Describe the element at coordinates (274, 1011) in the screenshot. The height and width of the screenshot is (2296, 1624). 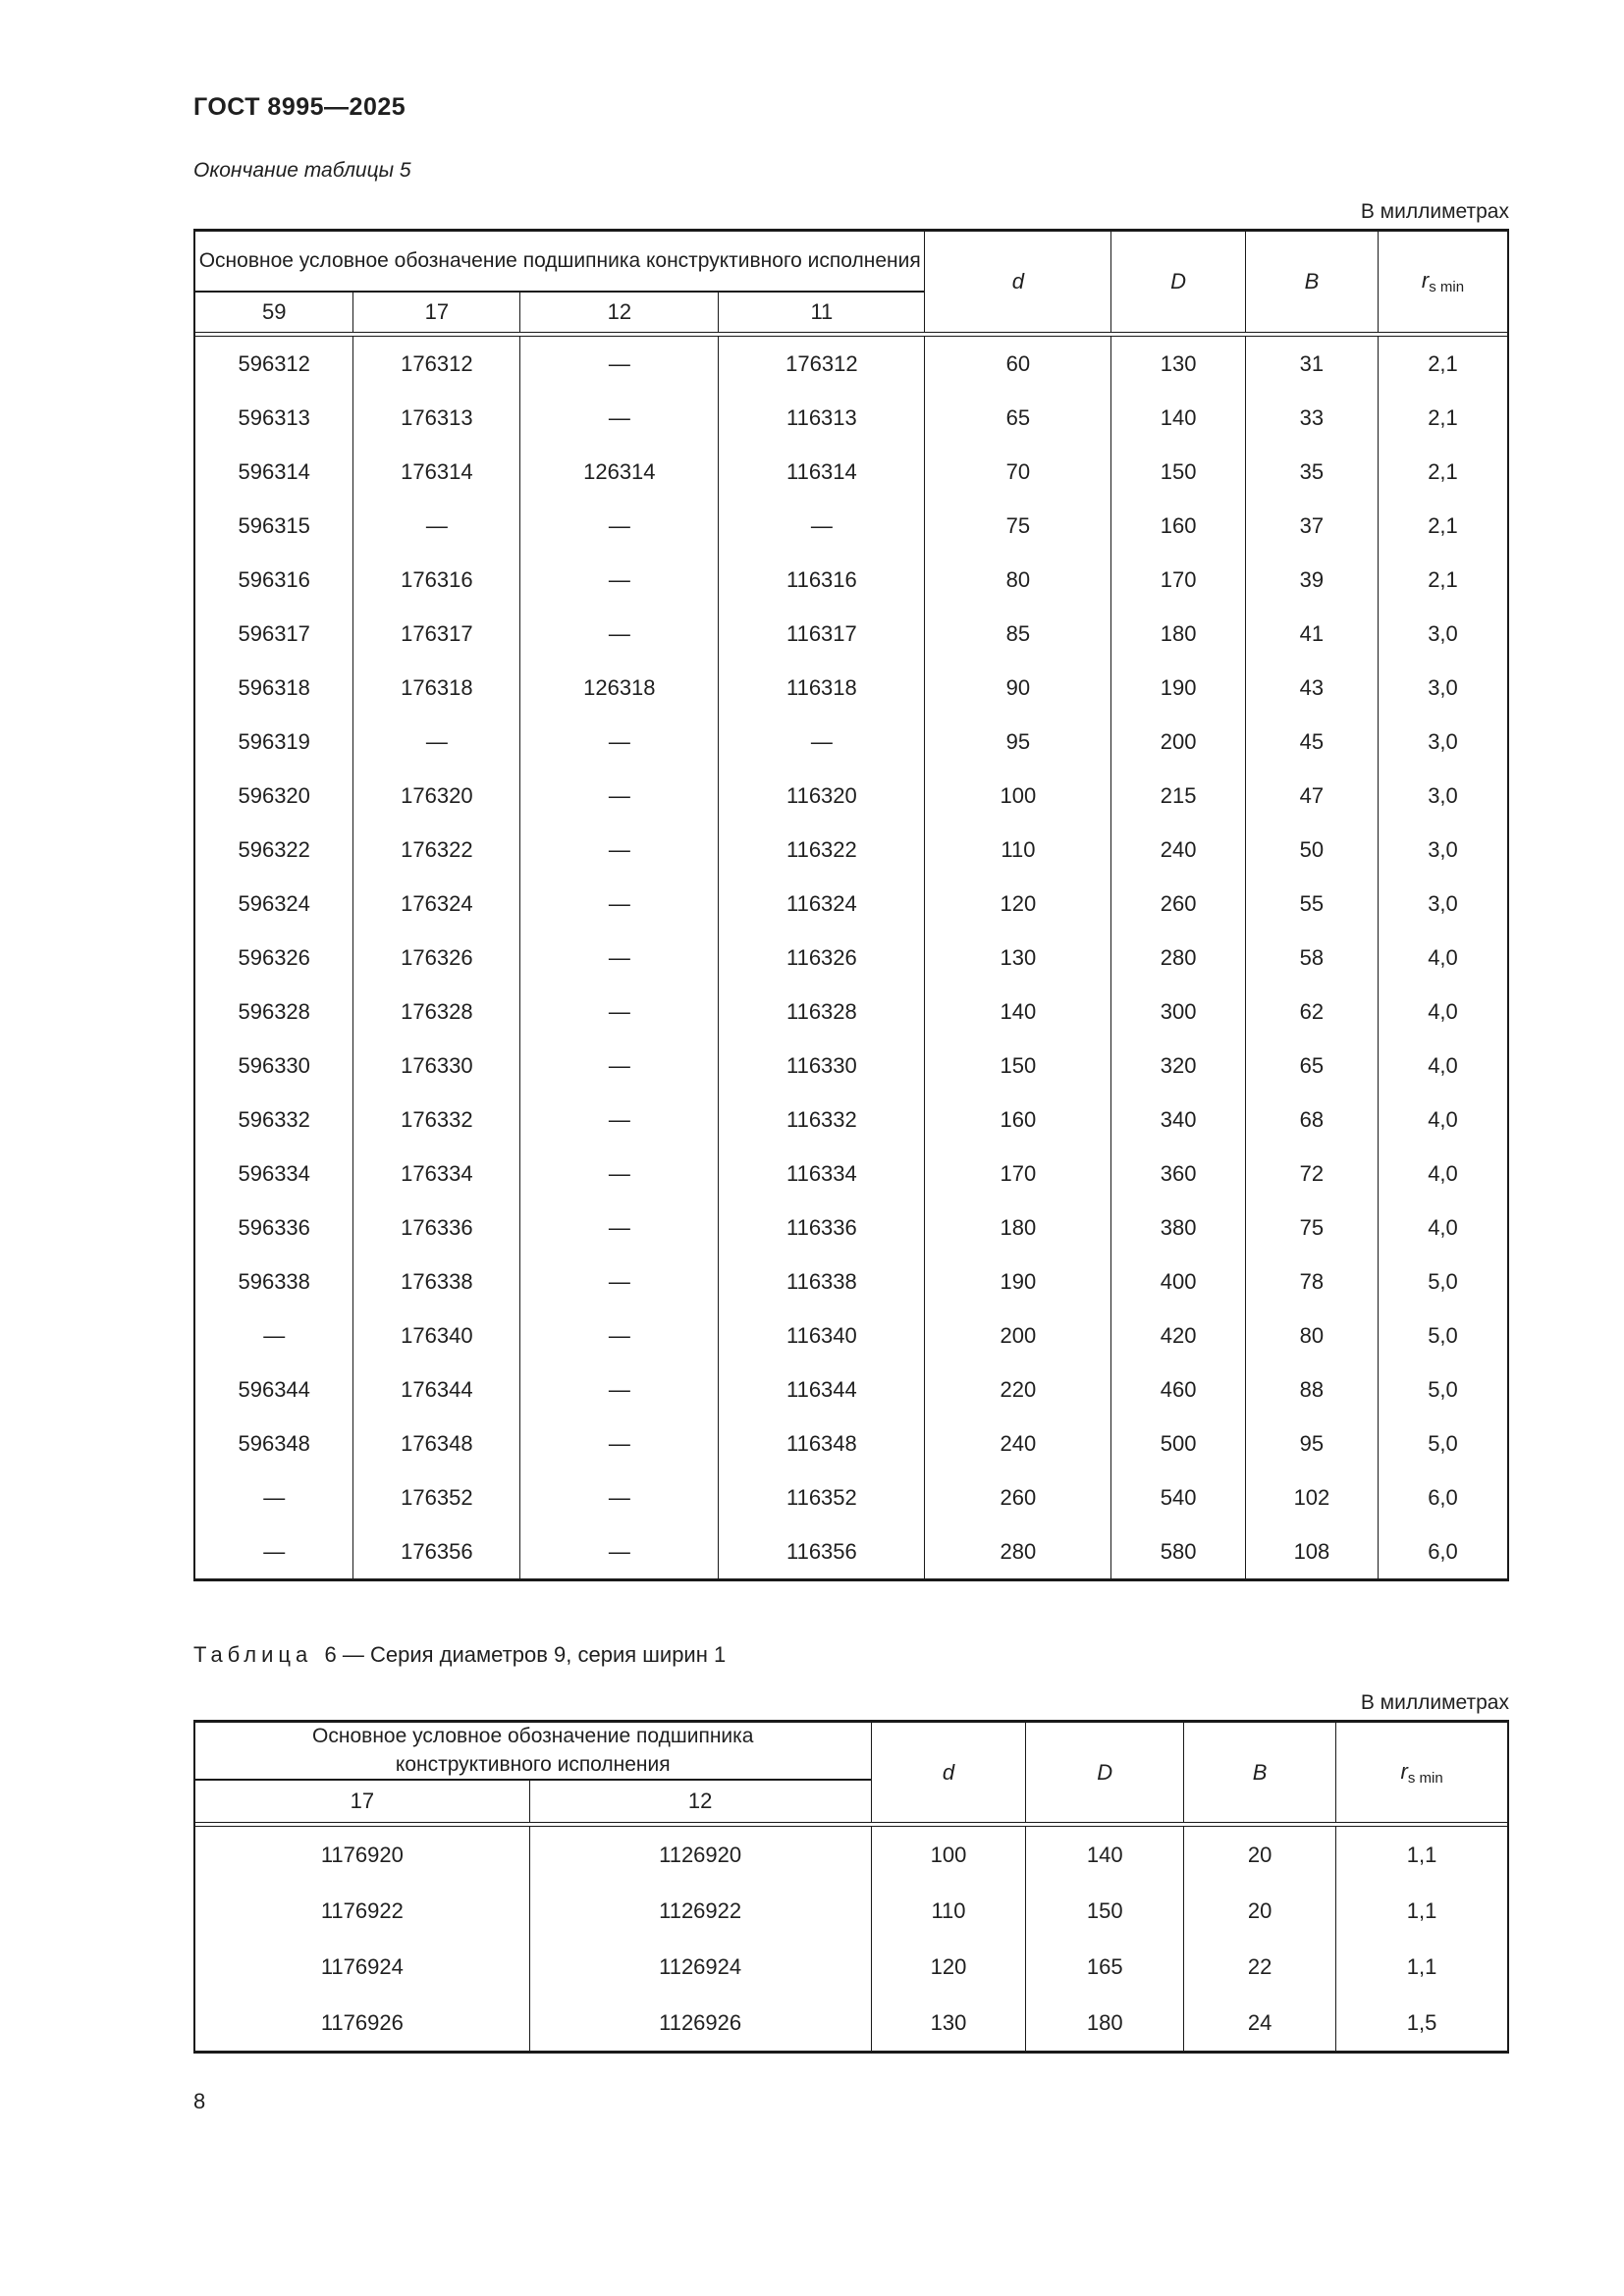
I see `table-cell: 596328` at that location.